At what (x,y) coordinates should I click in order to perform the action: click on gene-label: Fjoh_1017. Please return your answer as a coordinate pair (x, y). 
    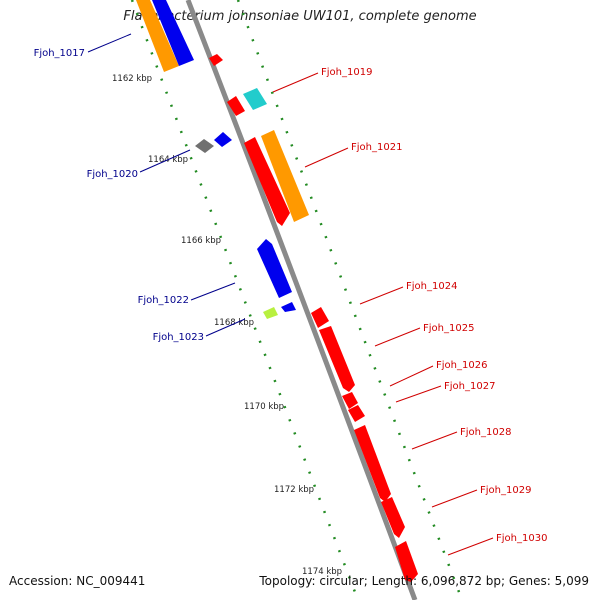
    Looking at the image, I should click on (59, 53).